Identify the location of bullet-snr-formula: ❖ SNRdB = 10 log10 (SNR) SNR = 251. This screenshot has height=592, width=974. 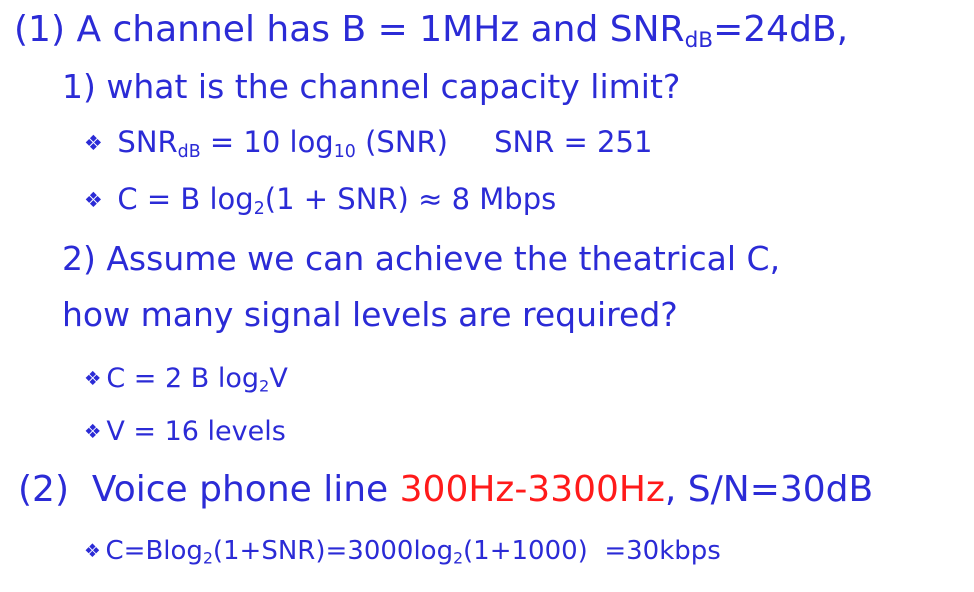
(368, 143).